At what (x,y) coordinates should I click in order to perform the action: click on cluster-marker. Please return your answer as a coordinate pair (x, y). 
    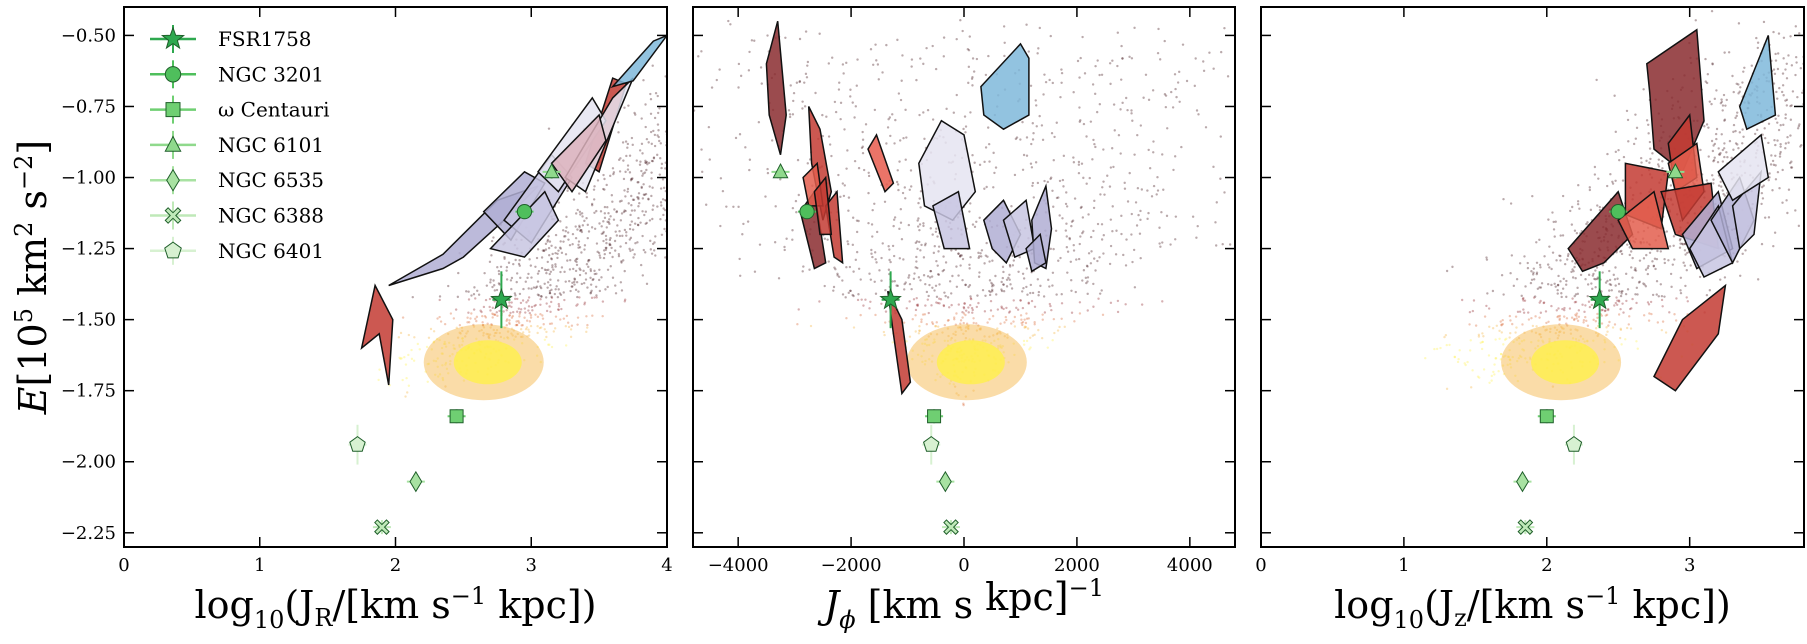
    Looking at the image, I should click on (807, 211).